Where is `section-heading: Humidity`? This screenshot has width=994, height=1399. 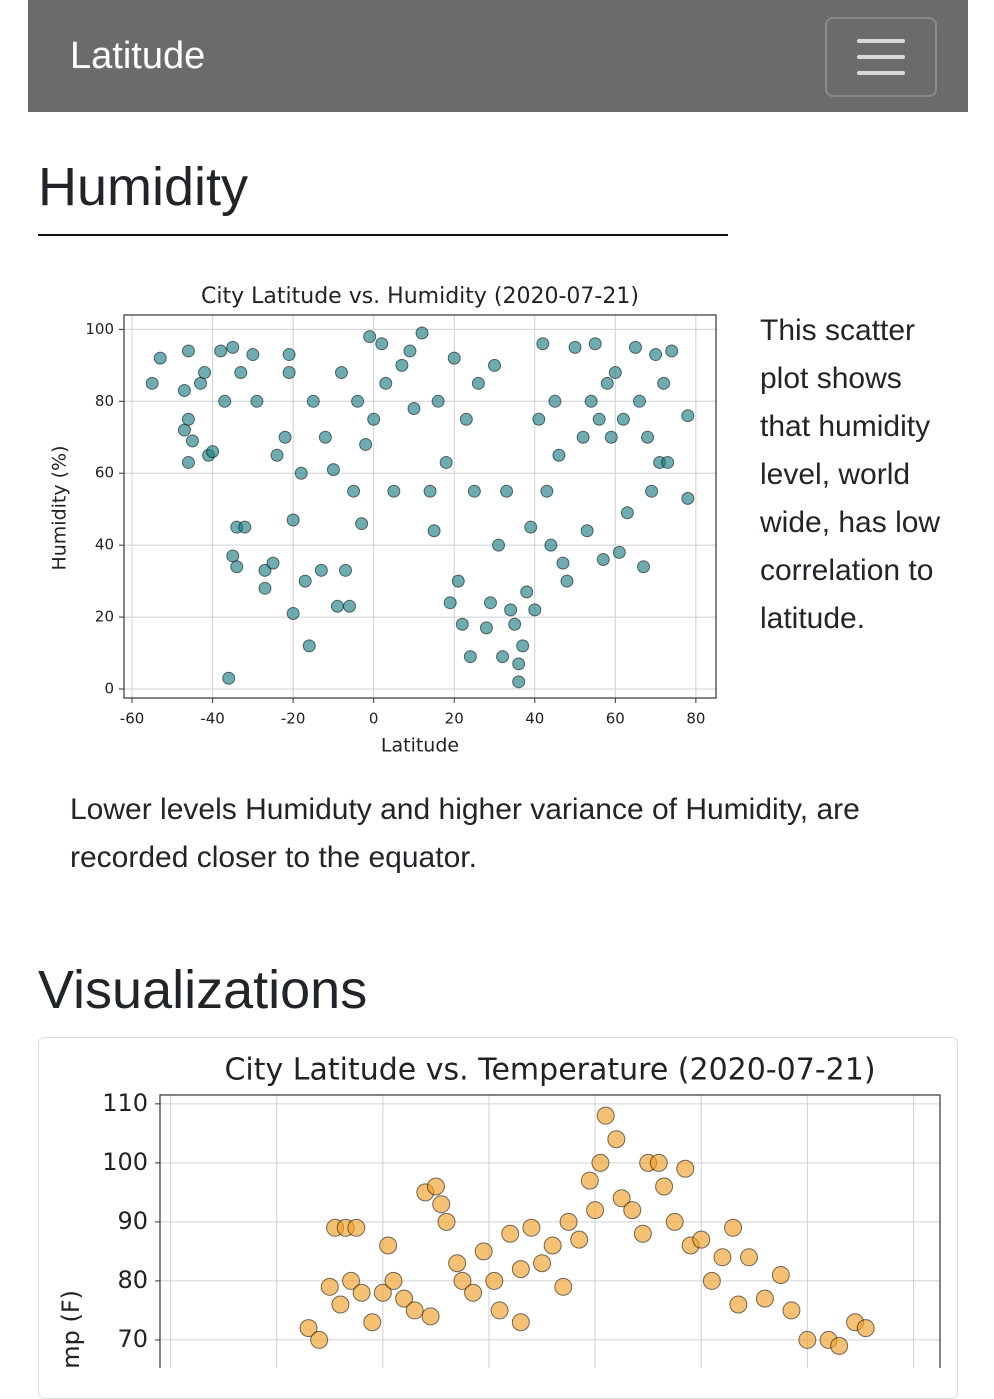 section-heading: Humidity is located at coordinates (143, 187).